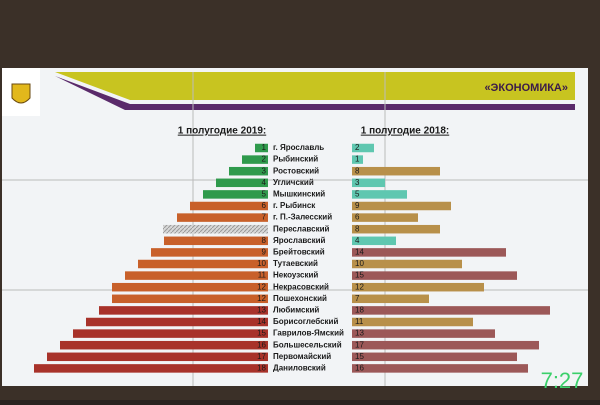 The width and height of the screenshot is (600, 405). I want to click on value-label-2018: 12, so click(359, 286).